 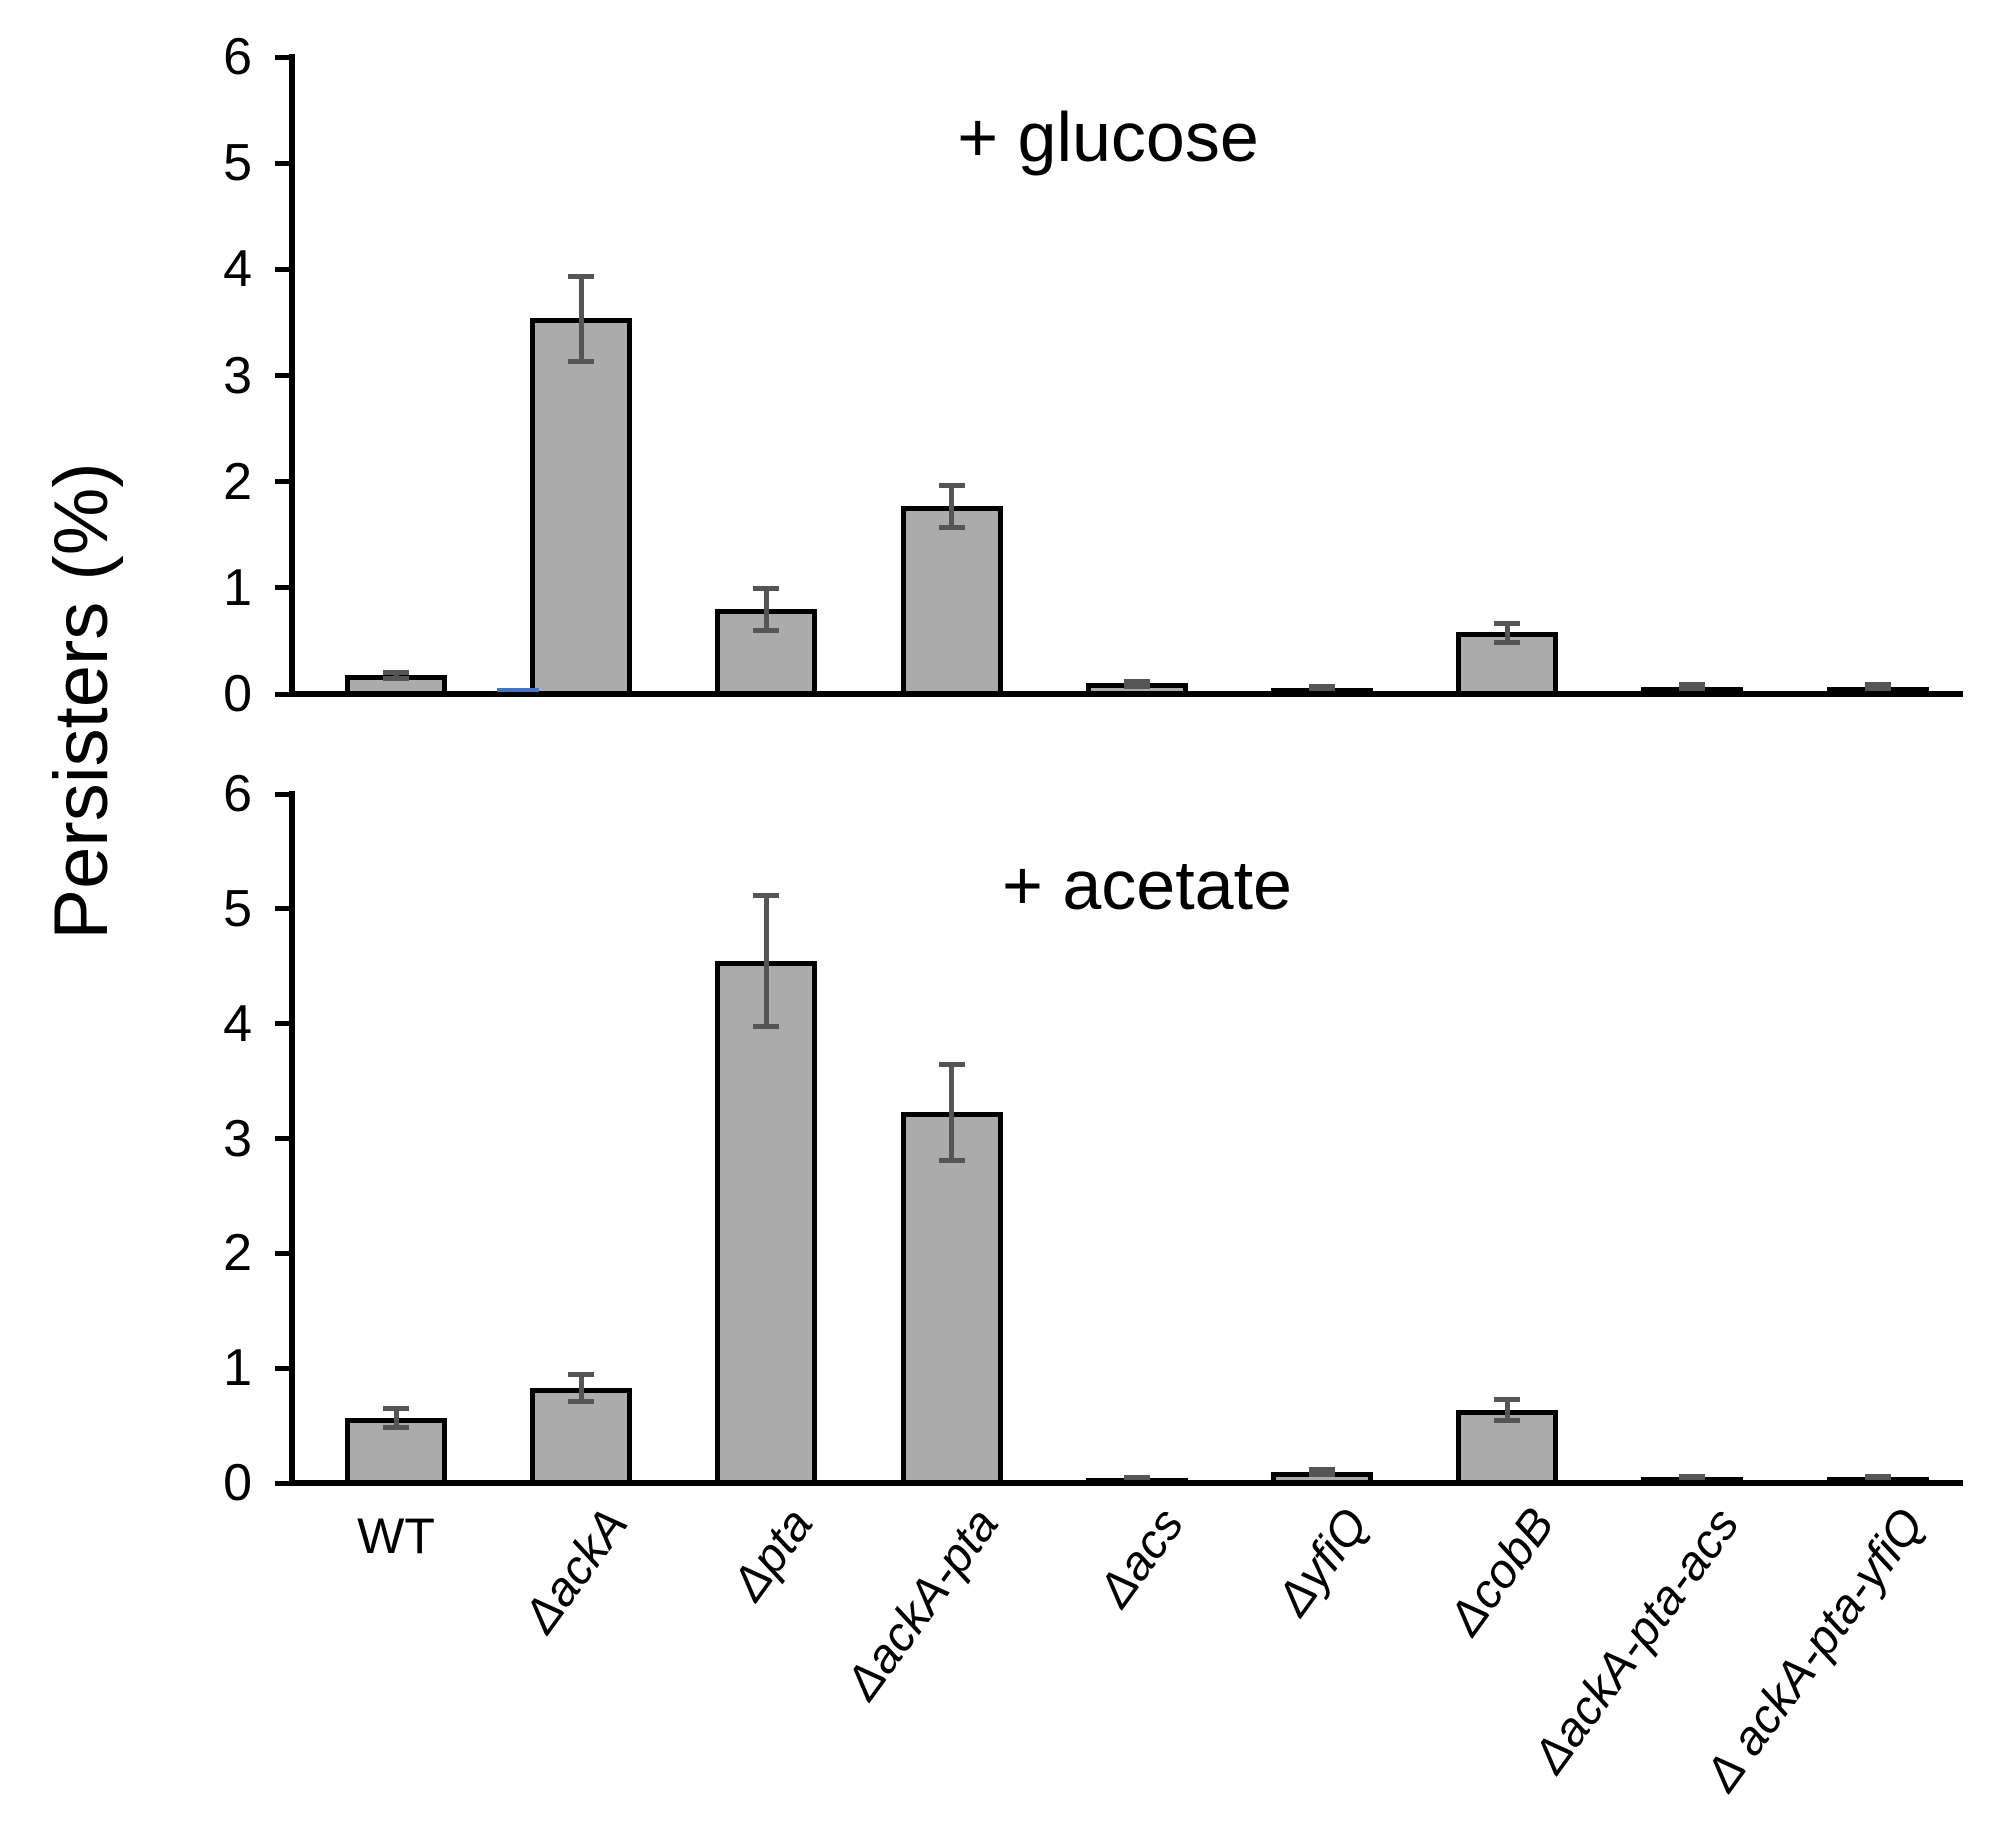 I want to click on panel-title-acetate: + acetate, so click(x=1147, y=885).